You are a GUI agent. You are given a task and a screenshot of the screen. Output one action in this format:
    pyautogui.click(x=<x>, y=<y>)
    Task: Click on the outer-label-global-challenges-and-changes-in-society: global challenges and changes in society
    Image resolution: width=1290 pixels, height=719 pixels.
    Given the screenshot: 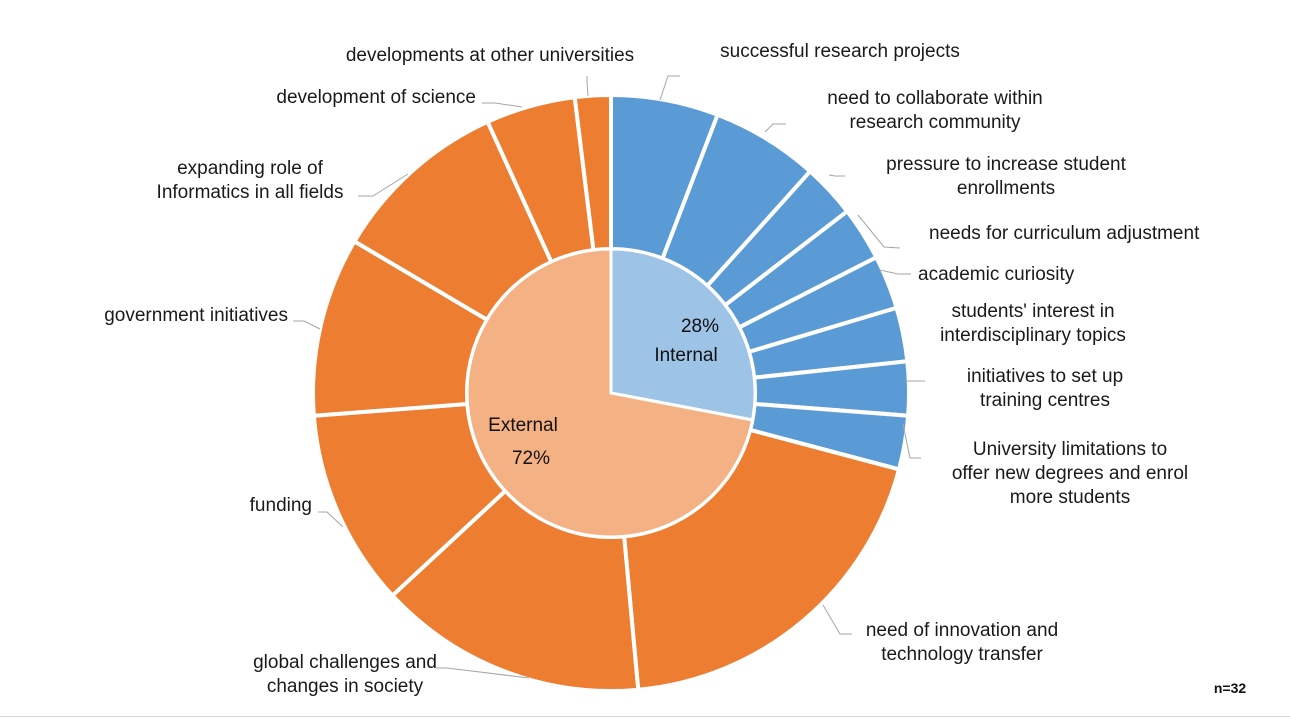 What is the action you would take?
    pyautogui.click(x=345, y=674)
    